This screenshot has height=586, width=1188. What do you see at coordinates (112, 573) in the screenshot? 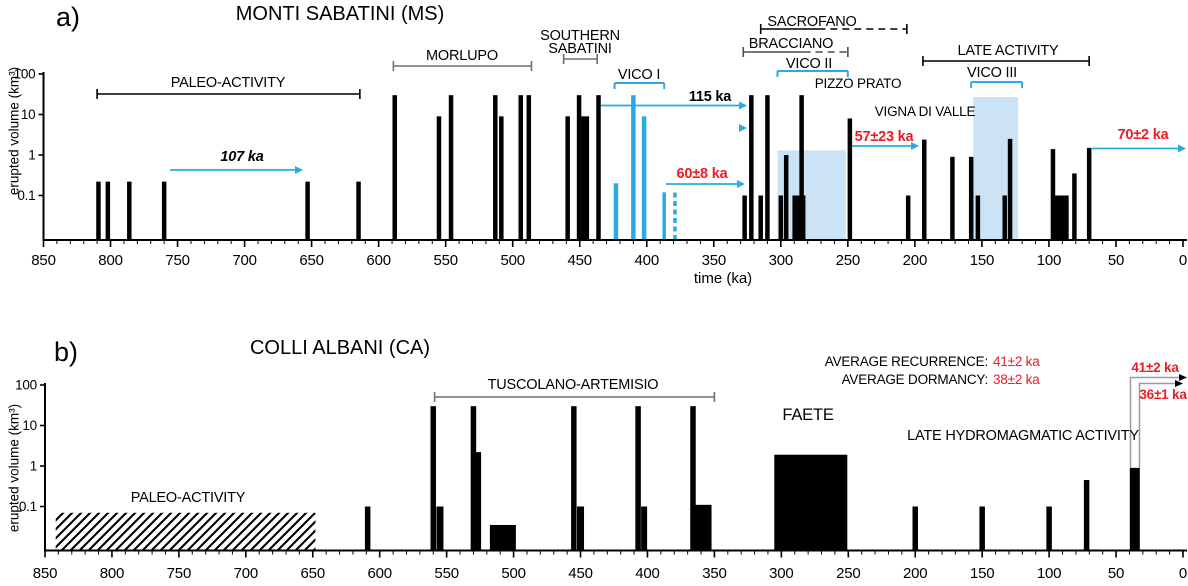
I see `x-tick-label: 800` at bounding box center [112, 573].